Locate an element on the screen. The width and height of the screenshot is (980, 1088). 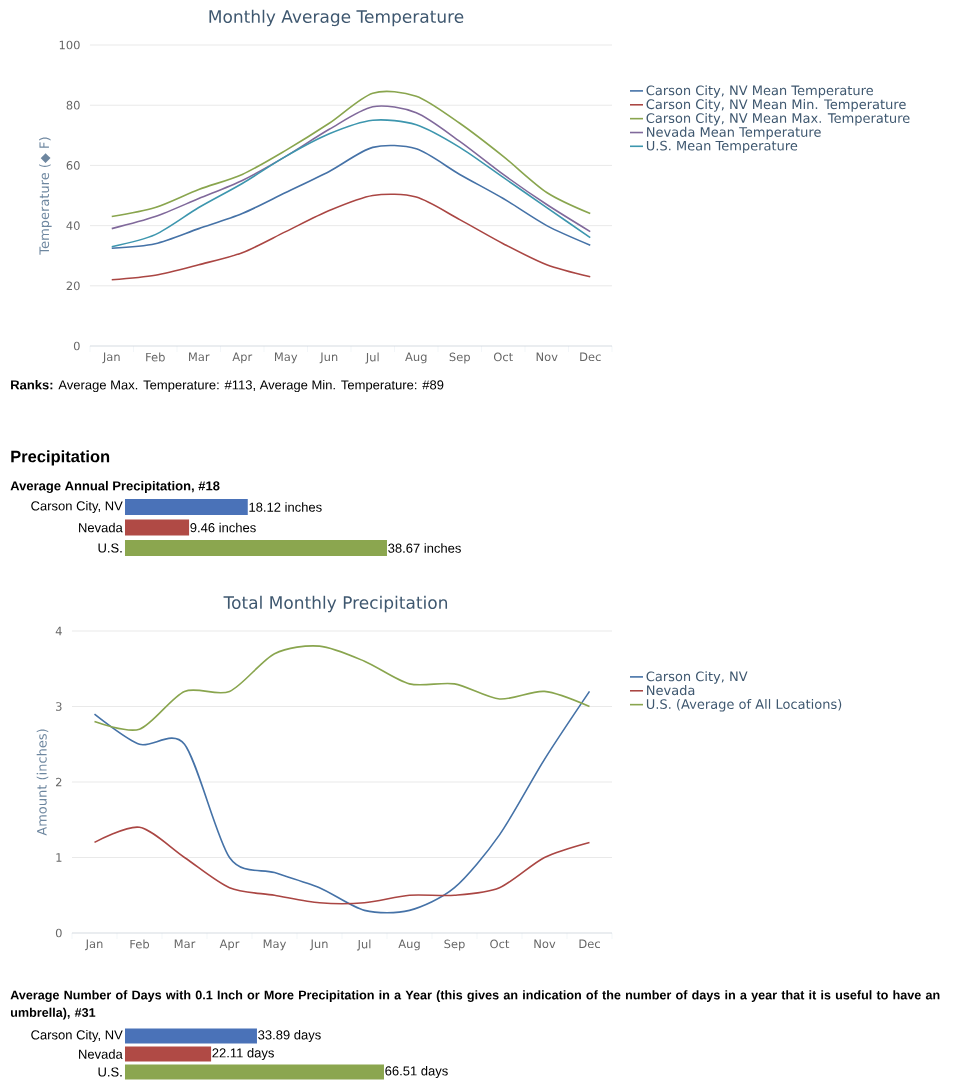
y-tick-label: 1 is located at coordinates (59, 857).